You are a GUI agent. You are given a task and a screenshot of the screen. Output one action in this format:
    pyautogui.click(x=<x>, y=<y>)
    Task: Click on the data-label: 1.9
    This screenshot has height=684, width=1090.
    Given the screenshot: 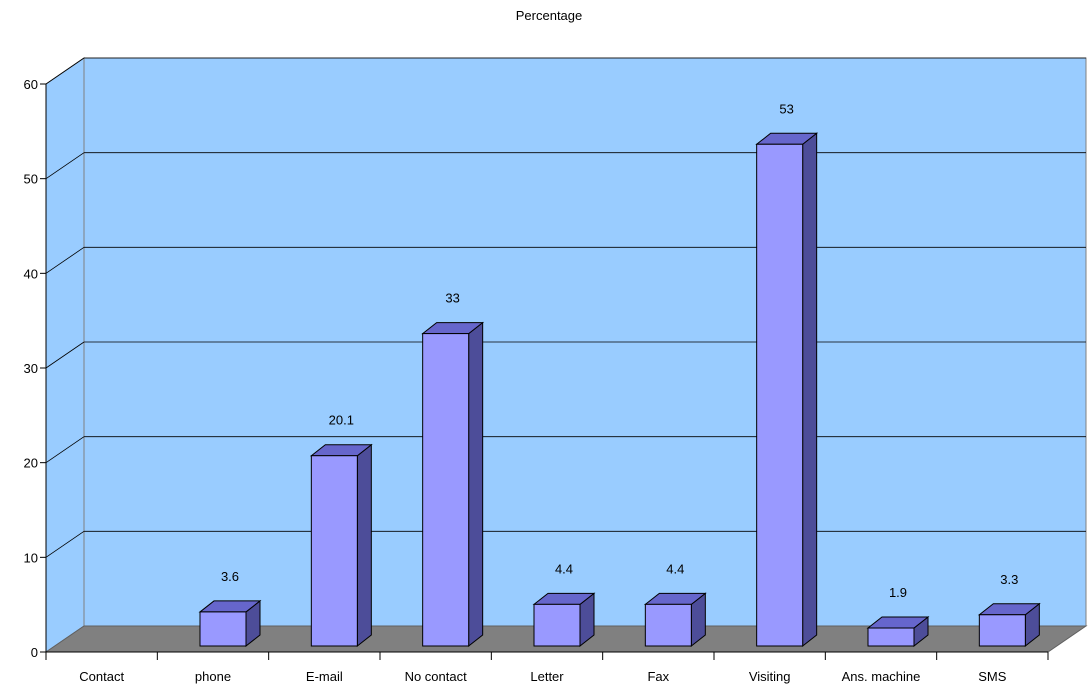 What is the action you would take?
    pyautogui.click(x=898, y=592)
    